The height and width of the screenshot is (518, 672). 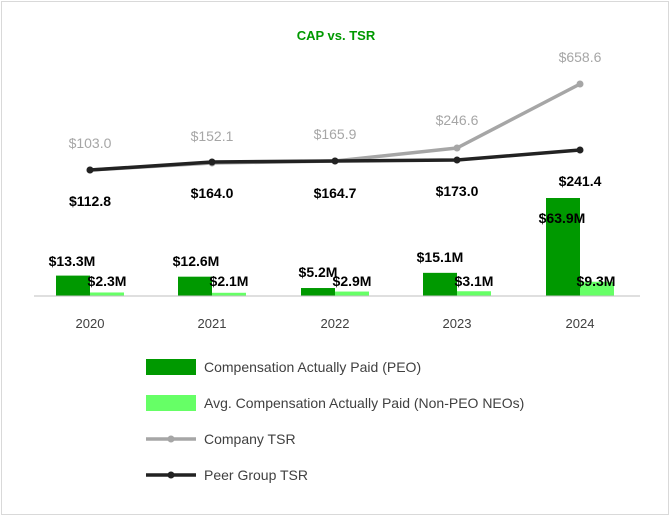 I want to click on legend-label: Company TSR, so click(x=250, y=439).